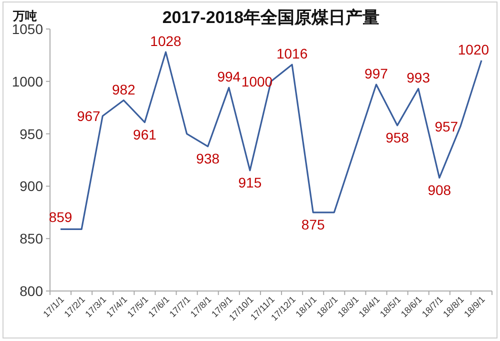 This screenshot has width=500, height=341. I want to click on y-tick-label: 1050, so click(28, 29).